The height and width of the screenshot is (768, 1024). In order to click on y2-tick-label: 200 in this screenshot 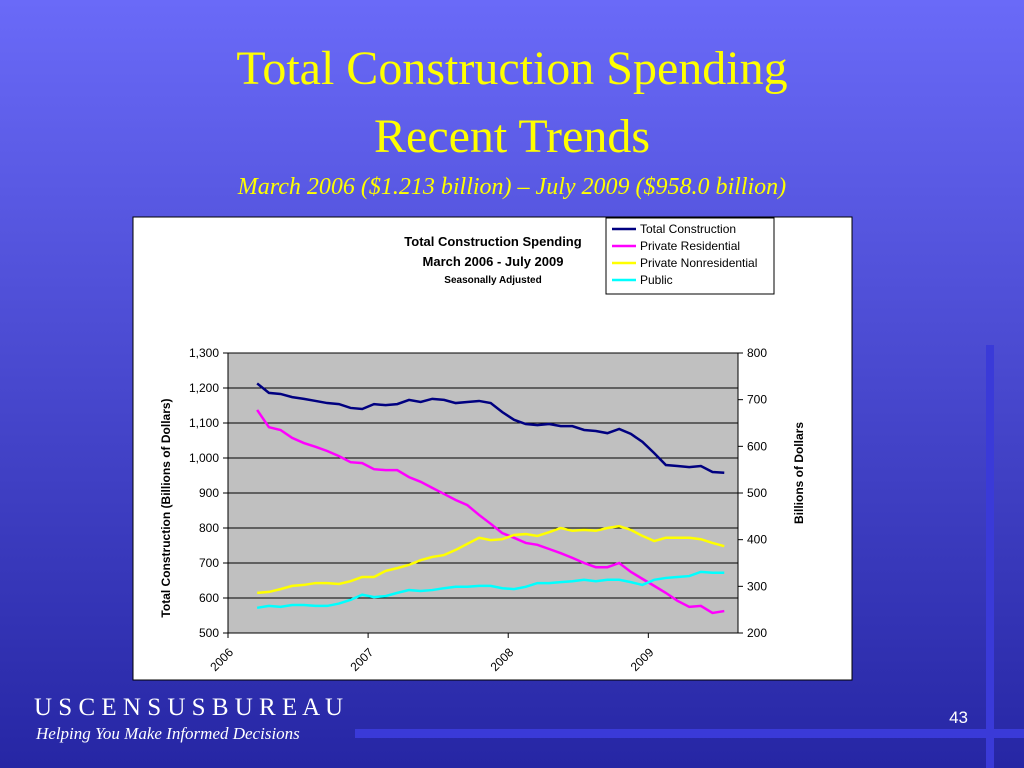, I will do `click(757, 633)`.